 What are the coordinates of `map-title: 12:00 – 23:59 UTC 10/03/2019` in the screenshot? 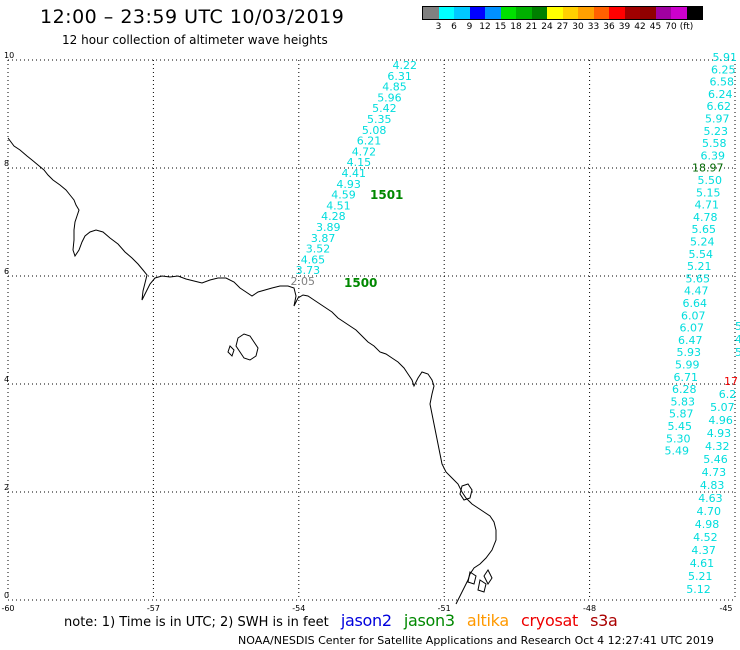 It's located at (192, 17).